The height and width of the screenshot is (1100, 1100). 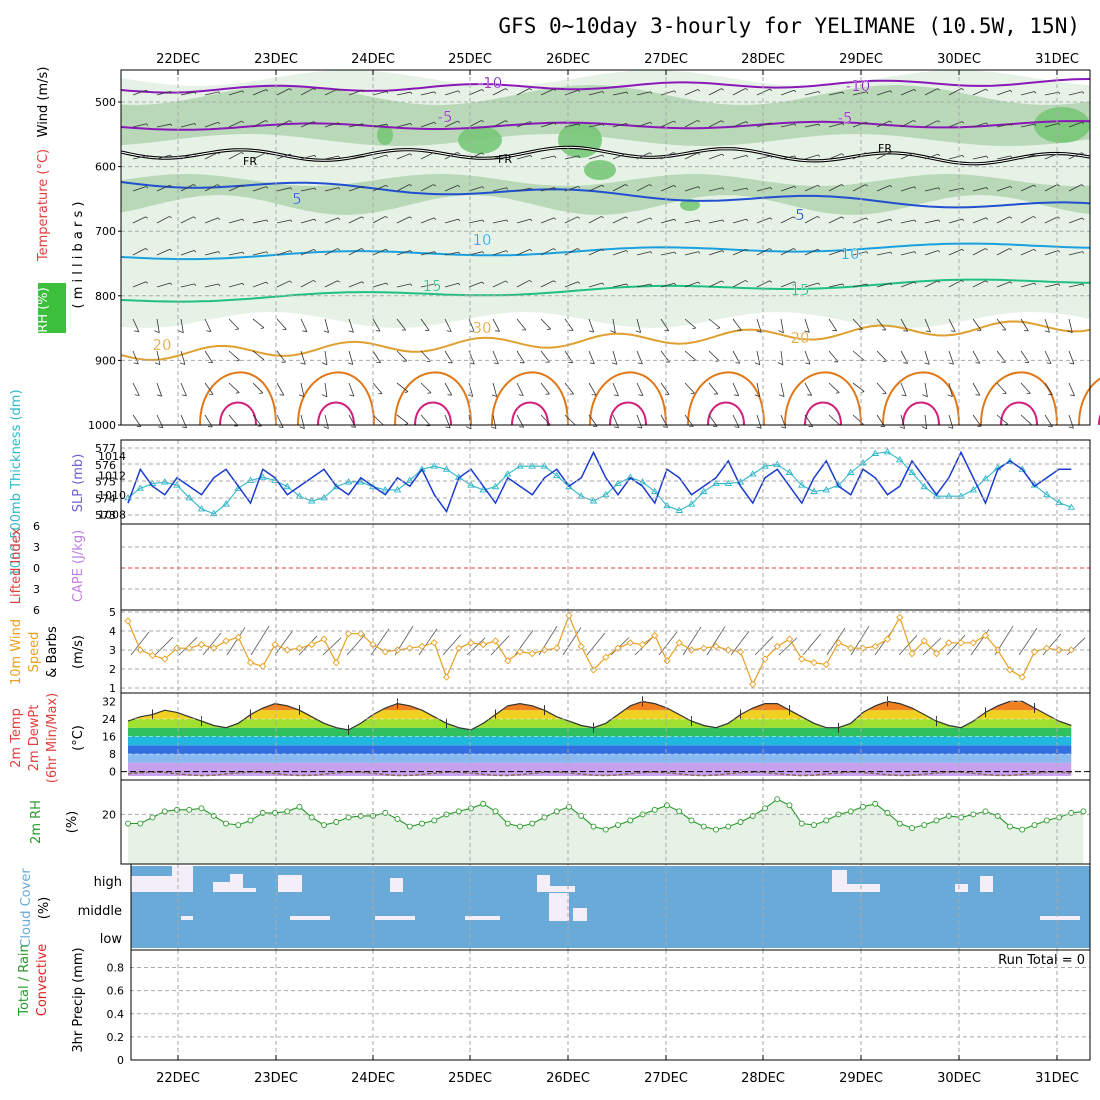 What do you see at coordinates (178, 59) in the screenshot?
I see `date-label-top: 22DEC` at bounding box center [178, 59].